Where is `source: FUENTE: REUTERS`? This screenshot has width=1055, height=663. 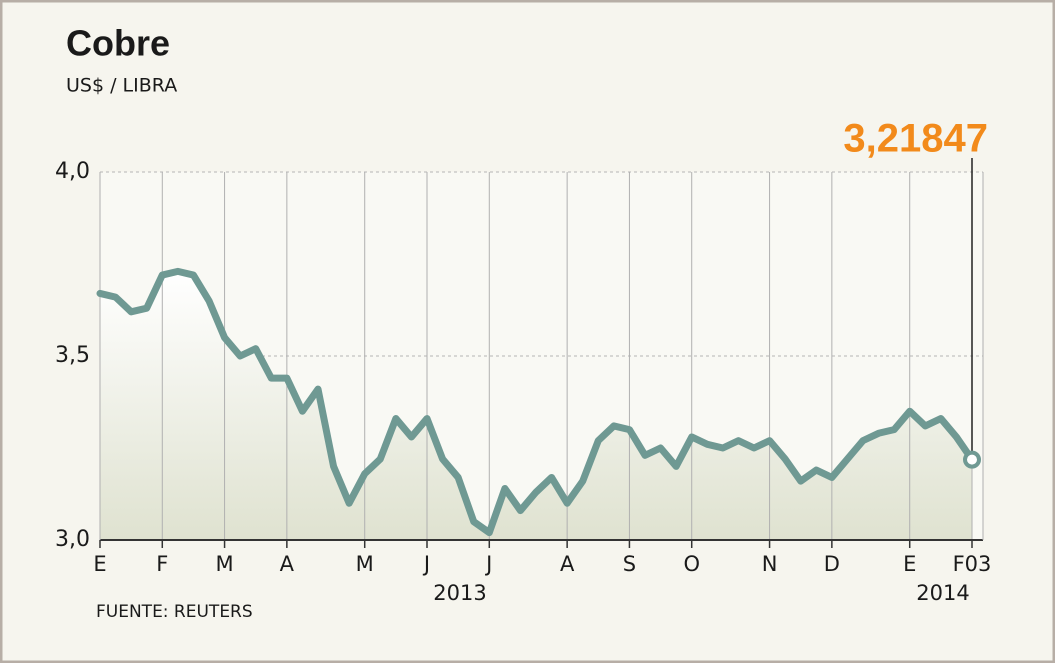
source: FUENTE: REUTERS is located at coordinates (174, 612).